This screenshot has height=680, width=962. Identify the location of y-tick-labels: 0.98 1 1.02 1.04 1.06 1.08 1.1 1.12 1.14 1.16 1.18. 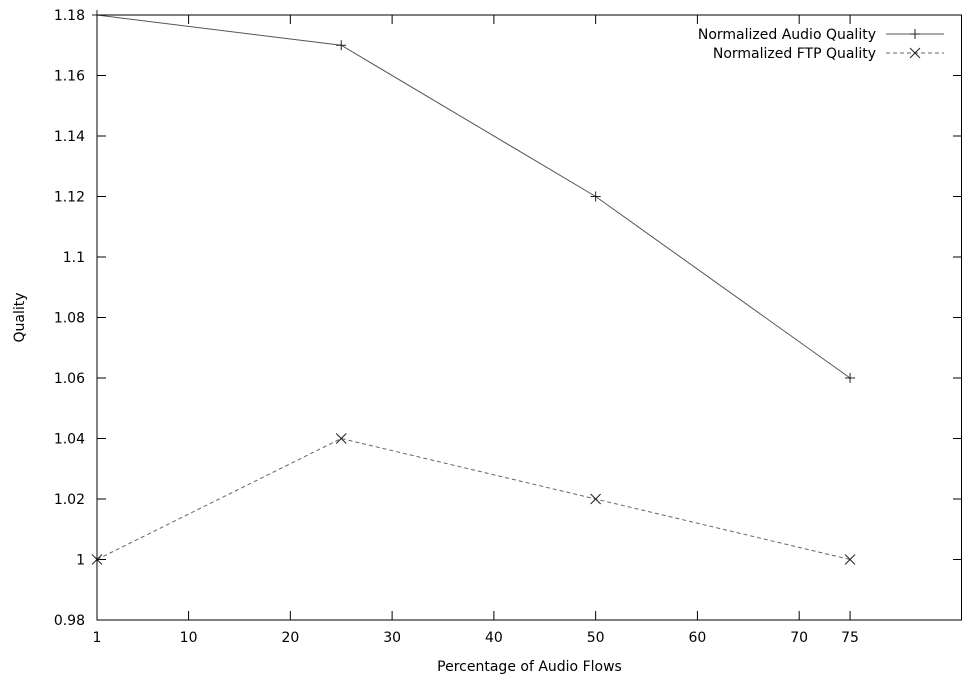
(69, 318).